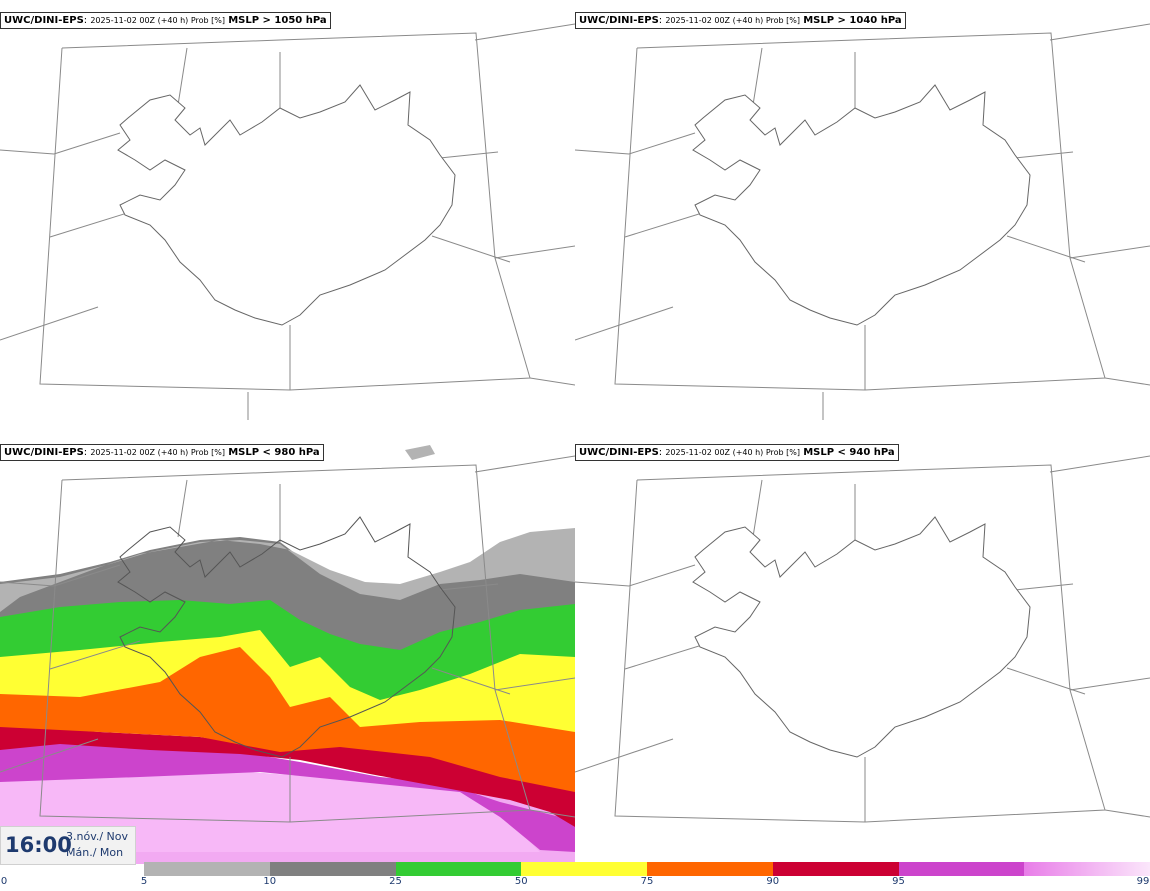 This screenshot has height=891, width=1150. Describe the element at coordinates (38, 845) in the screenshot. I see `valid-hour: 16:00` at that location.